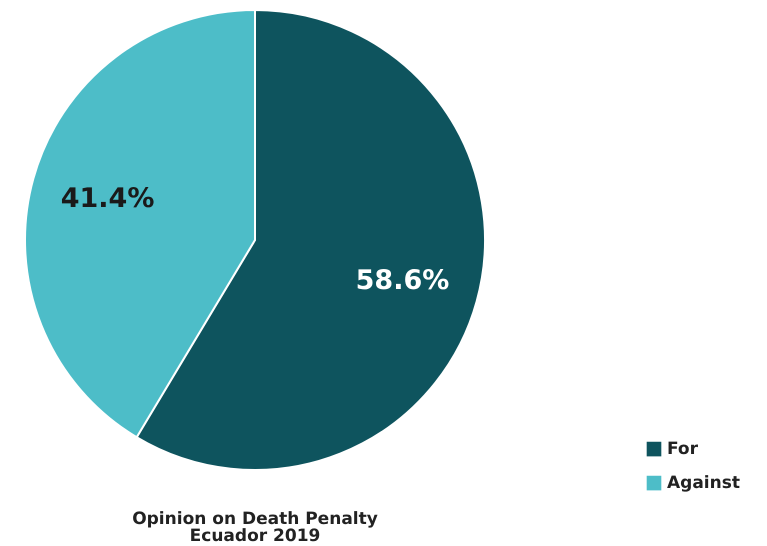  Describe the element at coordinates (107, 198) in the screenshot. I see `data-label: 41.4%` at that location.